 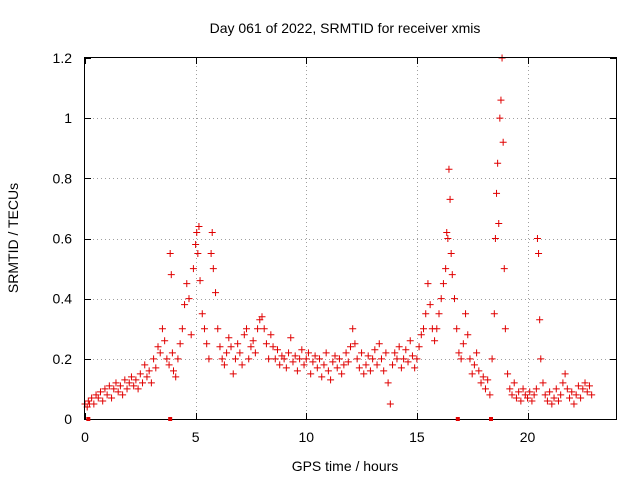 What do you see at coordinates (289, 419) in the screenshot?
I see `gap-markers` at bounding box center [289, 419].